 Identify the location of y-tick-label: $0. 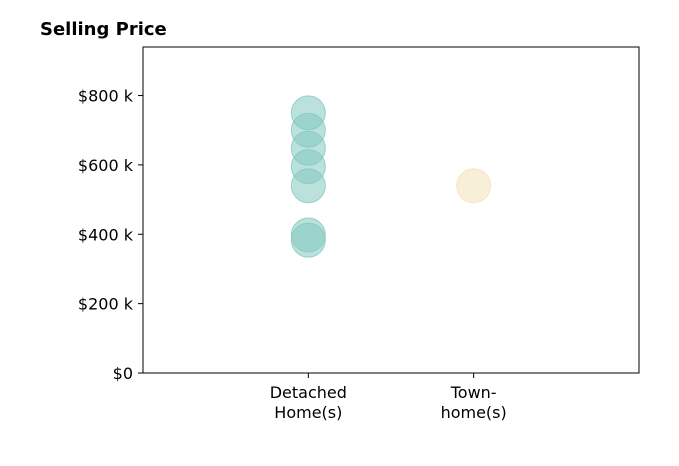
(123, 373).